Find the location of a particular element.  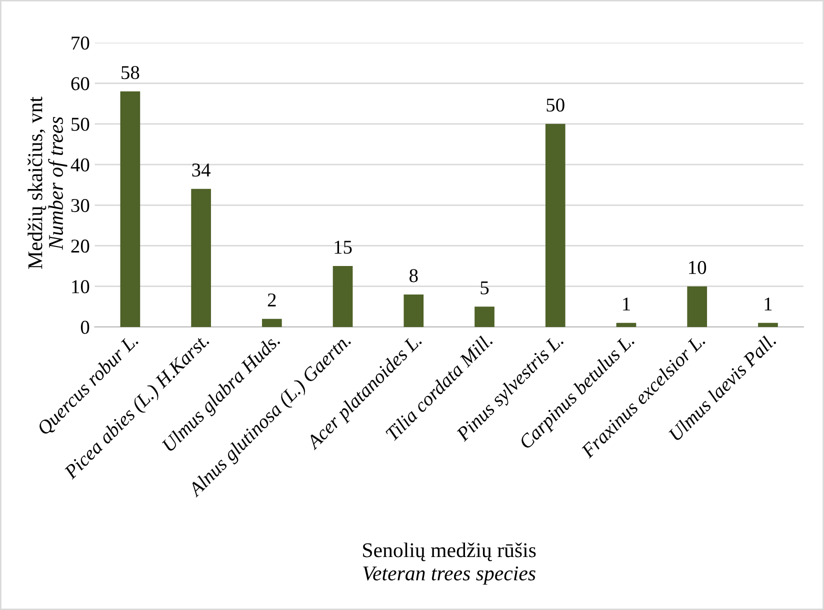

data-label: 50 is located at coordinates (555, 105).